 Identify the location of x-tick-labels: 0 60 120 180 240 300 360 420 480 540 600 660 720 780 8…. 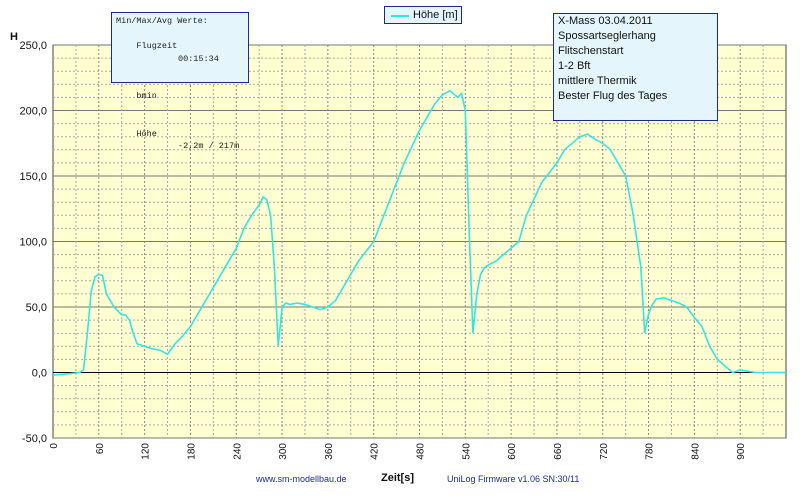
(398, 451).